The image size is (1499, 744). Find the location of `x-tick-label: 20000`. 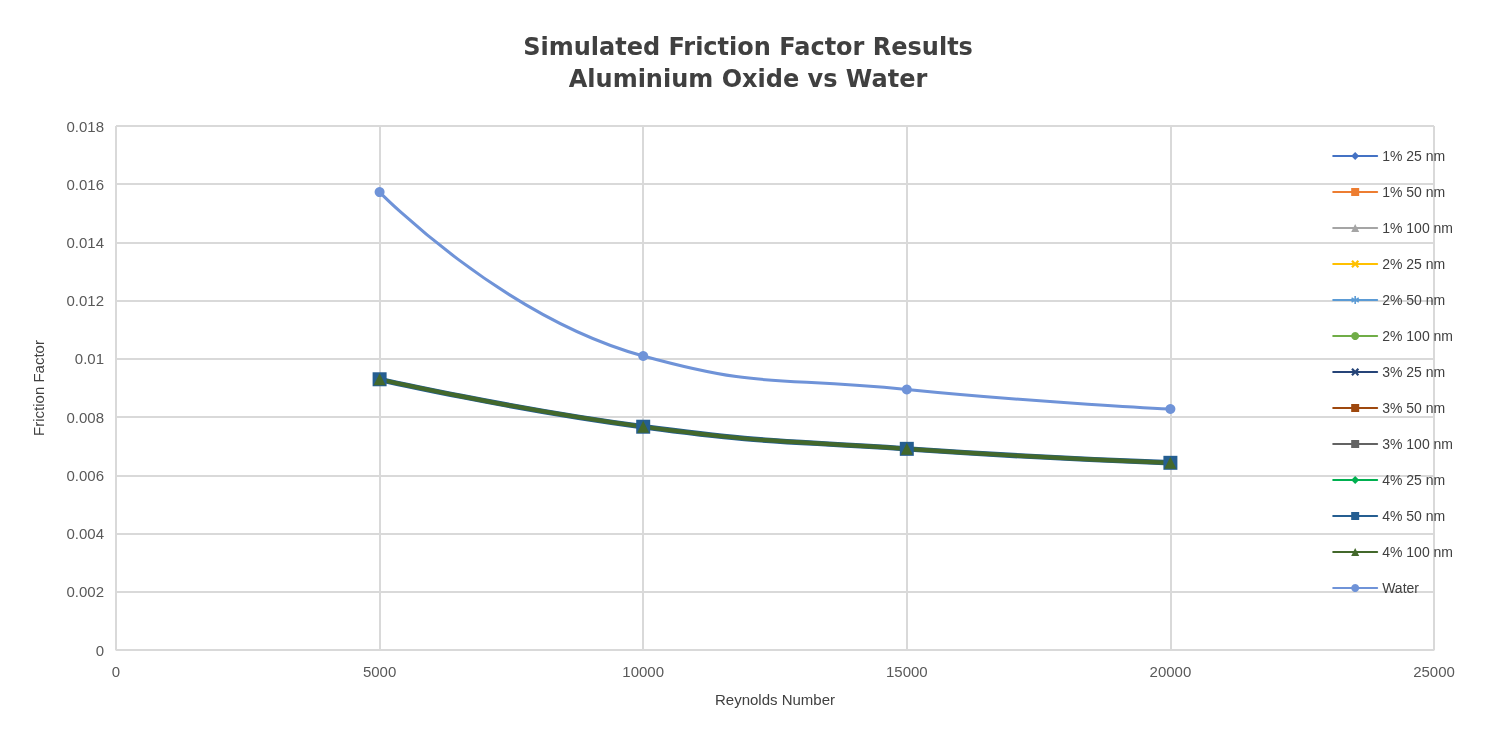

x-tick-label: 20000 is located at coordinates (1170, 671).